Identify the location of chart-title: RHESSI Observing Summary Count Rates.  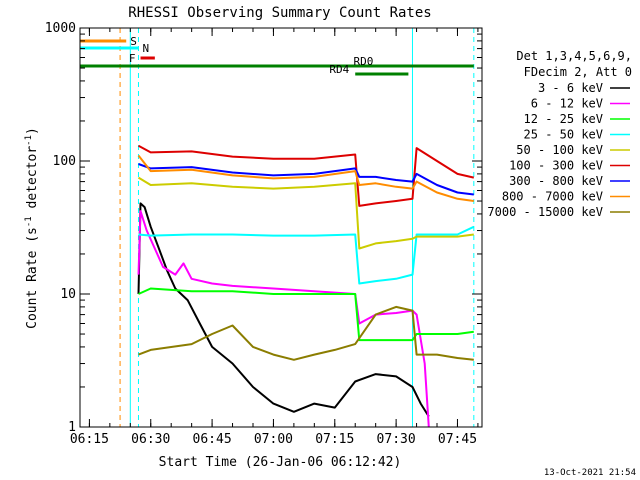
(279, 13).